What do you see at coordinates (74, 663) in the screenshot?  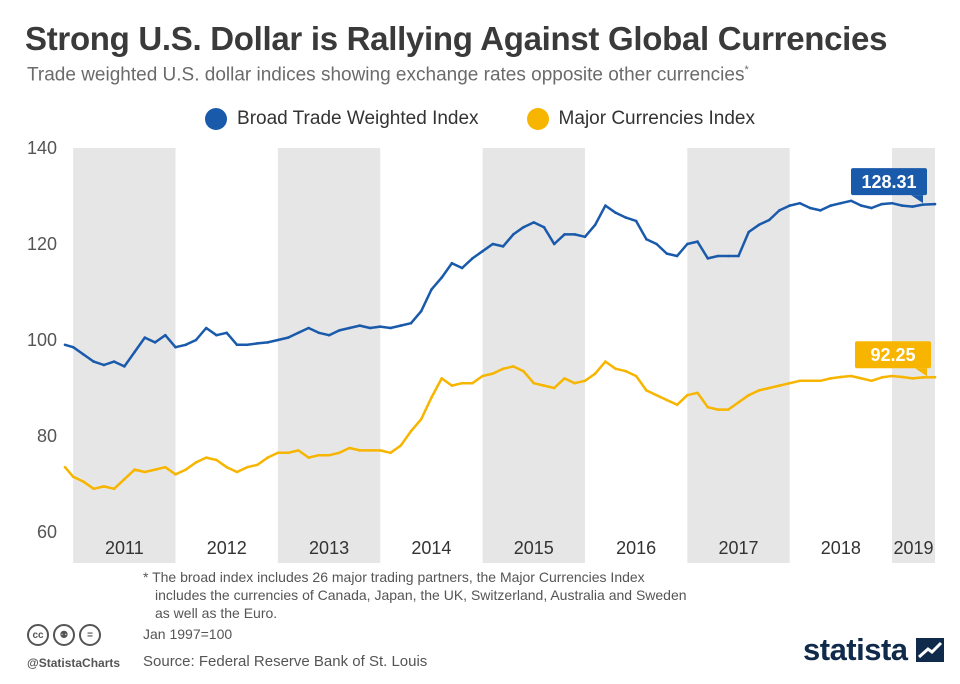 I see `social-handle: @StatistaCharts` at bounding box center [74, 663].